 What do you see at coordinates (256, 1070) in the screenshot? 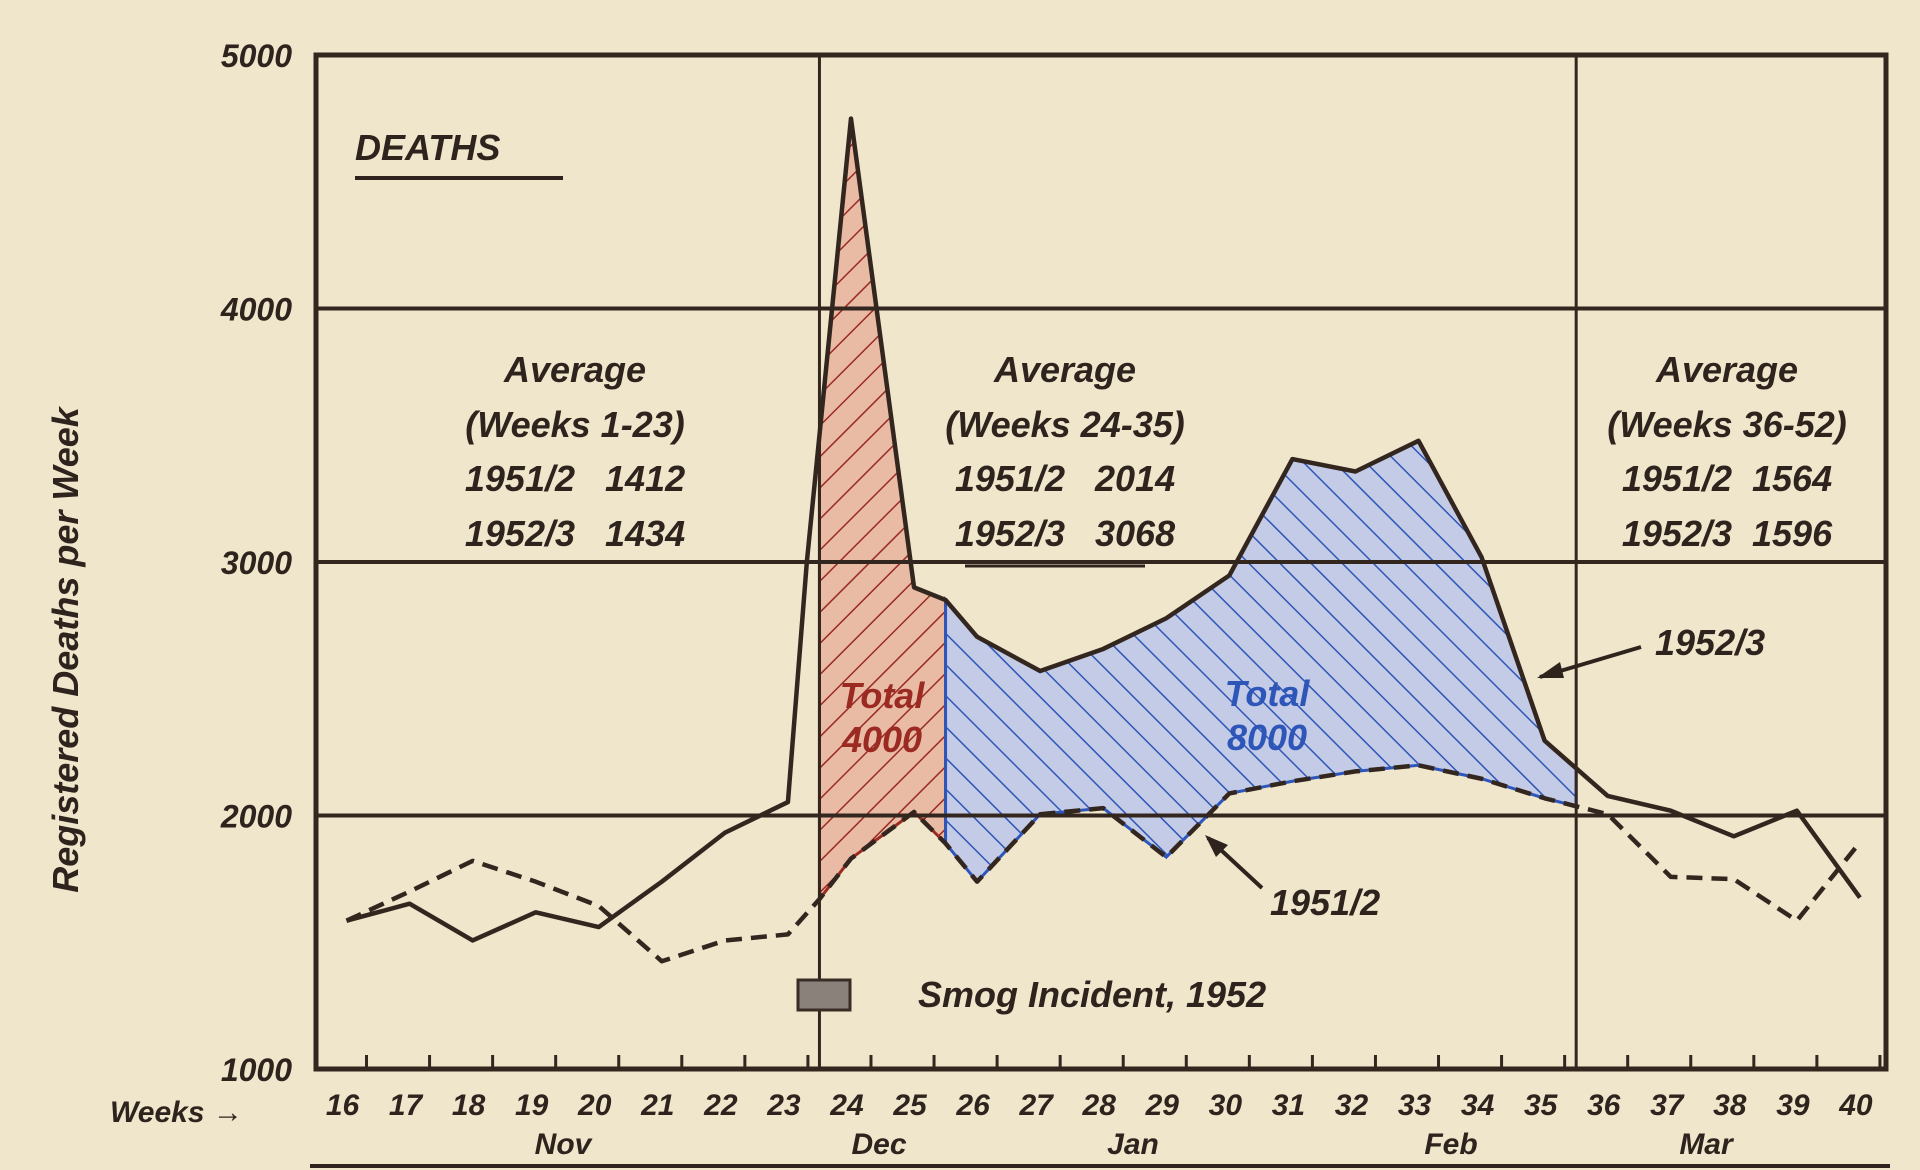
I see `y-tick-label: 1000` at bounding box center [256, 1070].